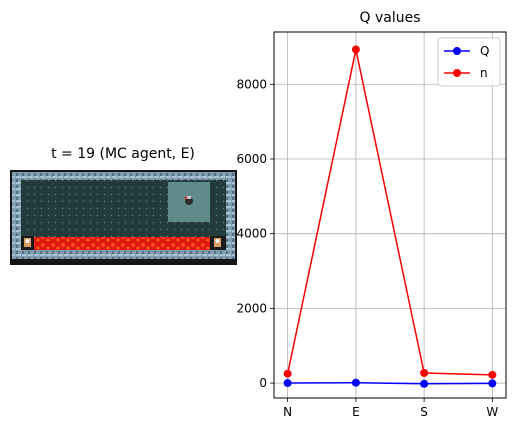  What do you see at coordinates (218, 243) in the screenshot?
I see `right-corner-tile` at bounding box center [218, 243].